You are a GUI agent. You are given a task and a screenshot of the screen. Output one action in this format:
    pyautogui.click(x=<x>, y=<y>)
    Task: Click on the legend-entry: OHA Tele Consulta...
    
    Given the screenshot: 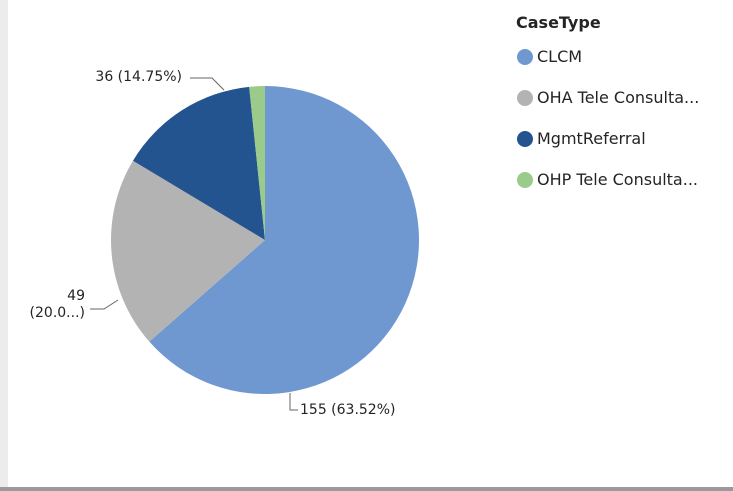 What is the action you would take?
    pyautogui.click(x=618, y=97)
    